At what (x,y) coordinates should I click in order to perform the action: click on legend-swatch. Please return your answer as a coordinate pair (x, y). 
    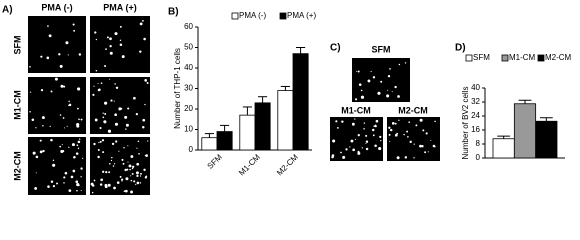
    Looking at the image, I should click on (235, 16).